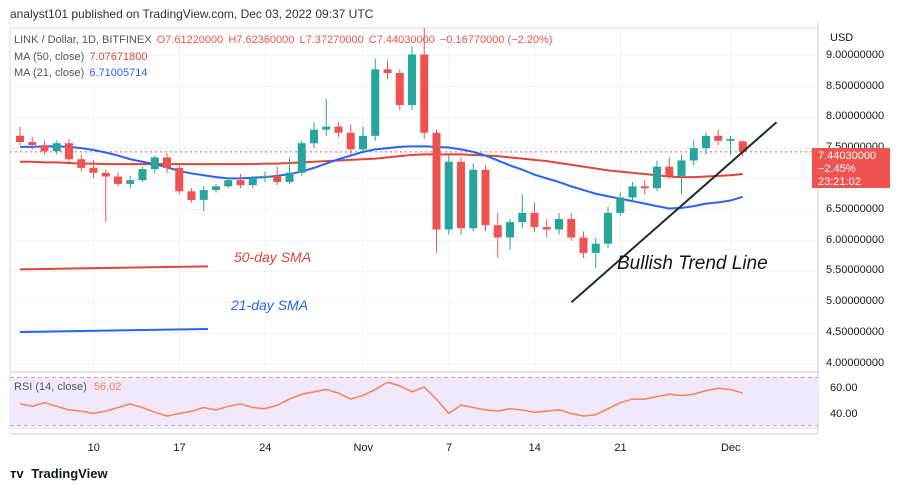 Image resolution: width=900 pixels, height=491 pixels. I want to click on ma21-line, so click(382, 177).